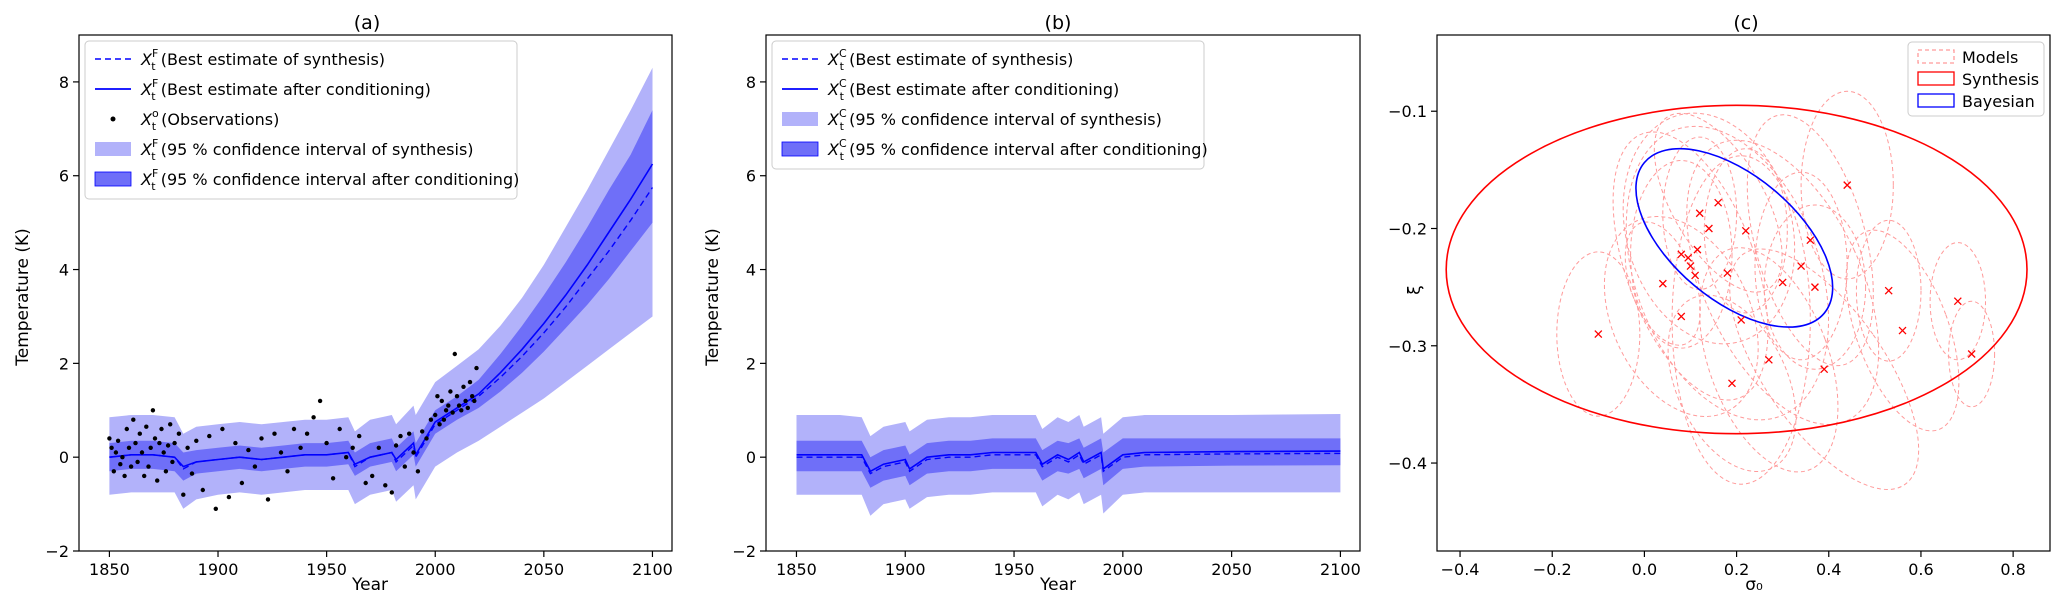 Image resolution: width=2067 pixels, height=609 pixels. What do you see at coordinates (23, 297) in the screenshot?
I see `panel-a-ylabel: Temperature (K)` at bounding box center [23, 297].